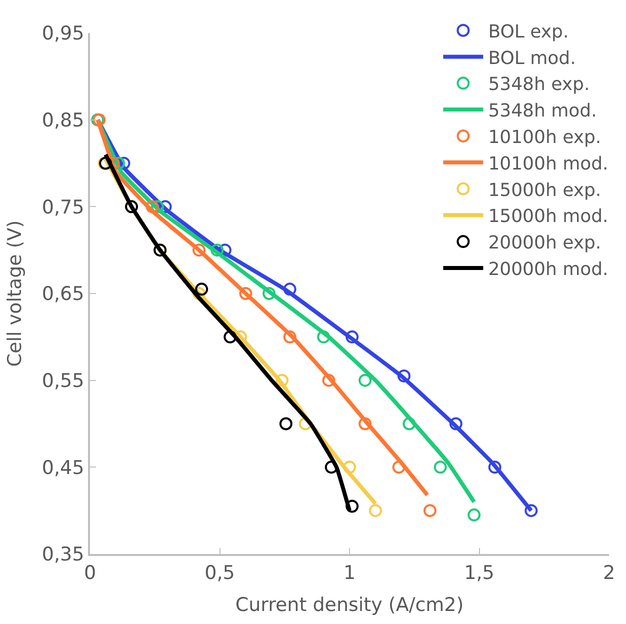  What do you see at coordinates (219, 573) in the screenshot?
I see `x-tick-label: 0,5` at bounding box center [219, 573].